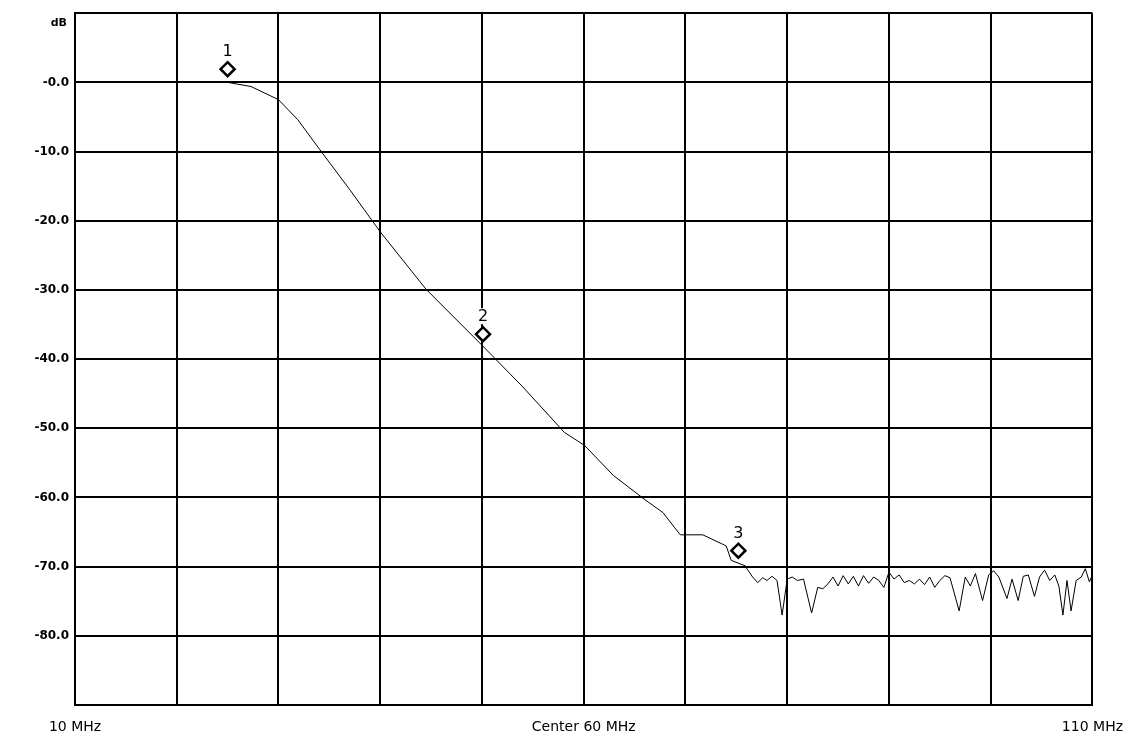 This screenshot has height=741, width=1137. What do you see at coordinates (51, 358) in the screenshot?
I see `y-tick-label: -40.0` at bounding box center [51, 358].